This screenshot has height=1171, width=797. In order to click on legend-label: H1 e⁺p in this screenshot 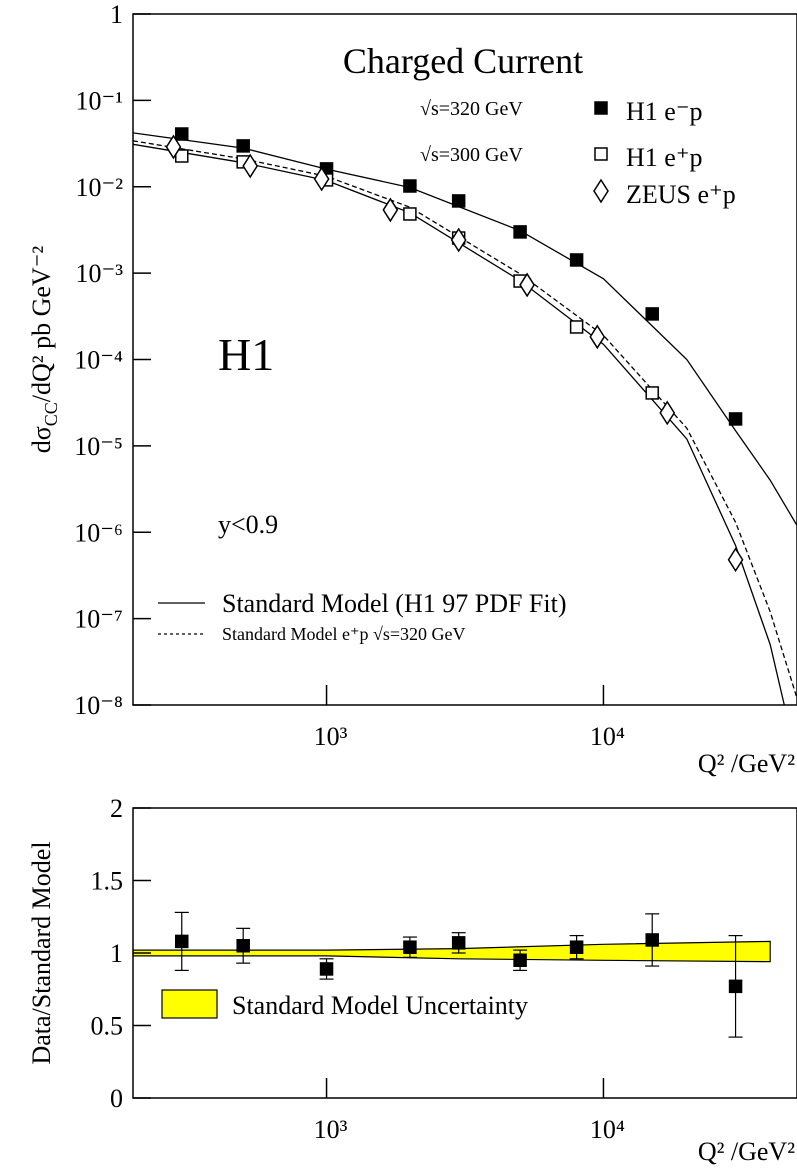, I will do `click(664, 157)`.